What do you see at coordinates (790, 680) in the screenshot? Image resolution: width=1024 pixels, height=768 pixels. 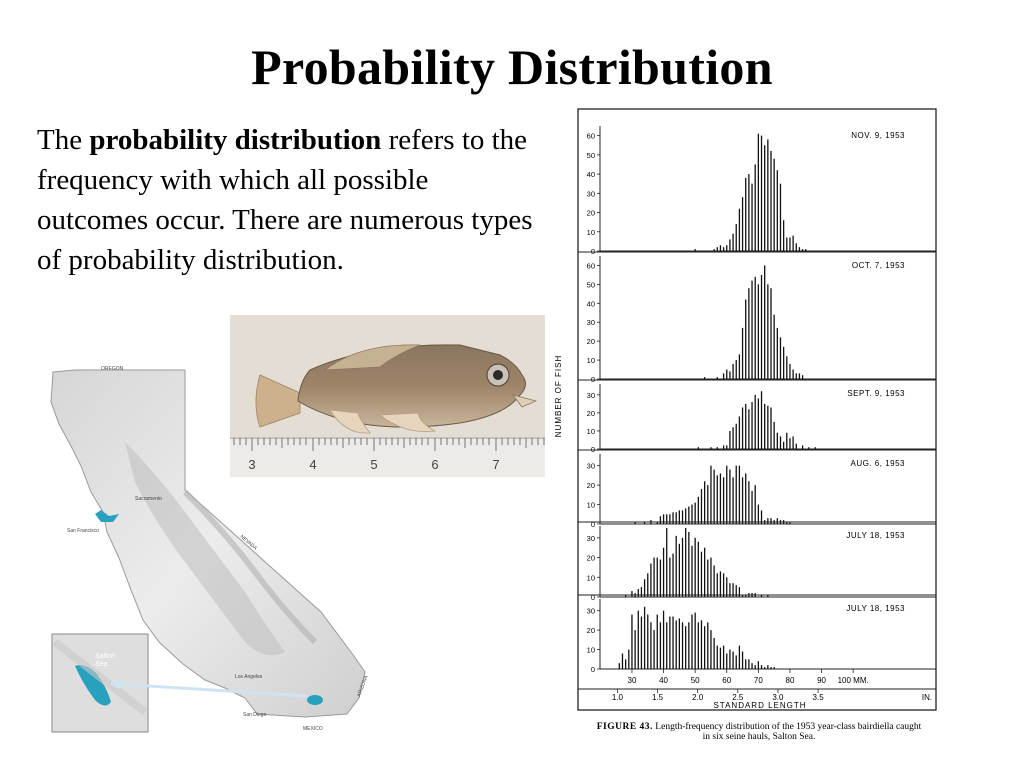 I see `x-mm-tick-label: 80` at bounding box center [790, 680].